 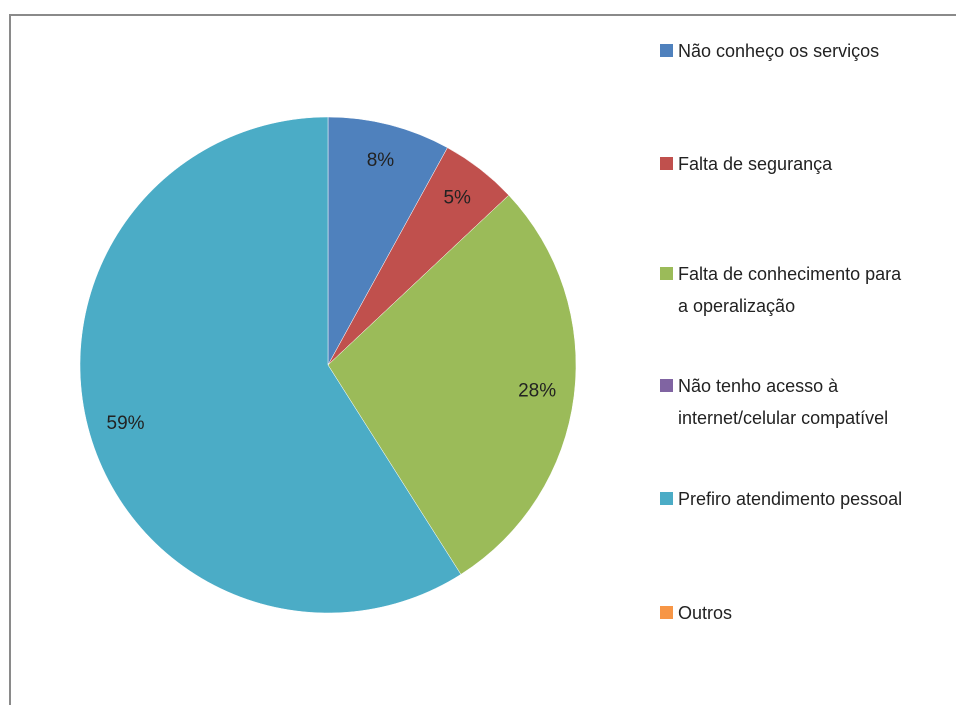 What do you see at coordinates (126, 423) in the screenshot?
I see `data-label: 59%` at bounding box center [126, 423].